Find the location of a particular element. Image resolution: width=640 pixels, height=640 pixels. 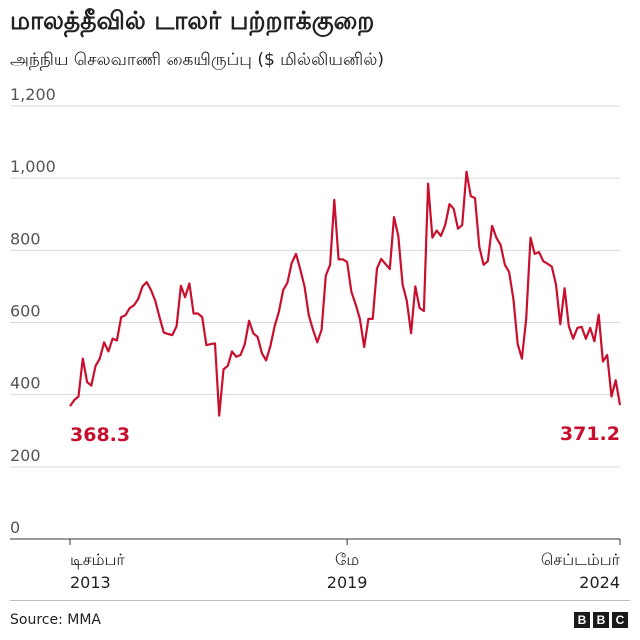

y-tick-label: 800 is located at coordinates (25, 238).